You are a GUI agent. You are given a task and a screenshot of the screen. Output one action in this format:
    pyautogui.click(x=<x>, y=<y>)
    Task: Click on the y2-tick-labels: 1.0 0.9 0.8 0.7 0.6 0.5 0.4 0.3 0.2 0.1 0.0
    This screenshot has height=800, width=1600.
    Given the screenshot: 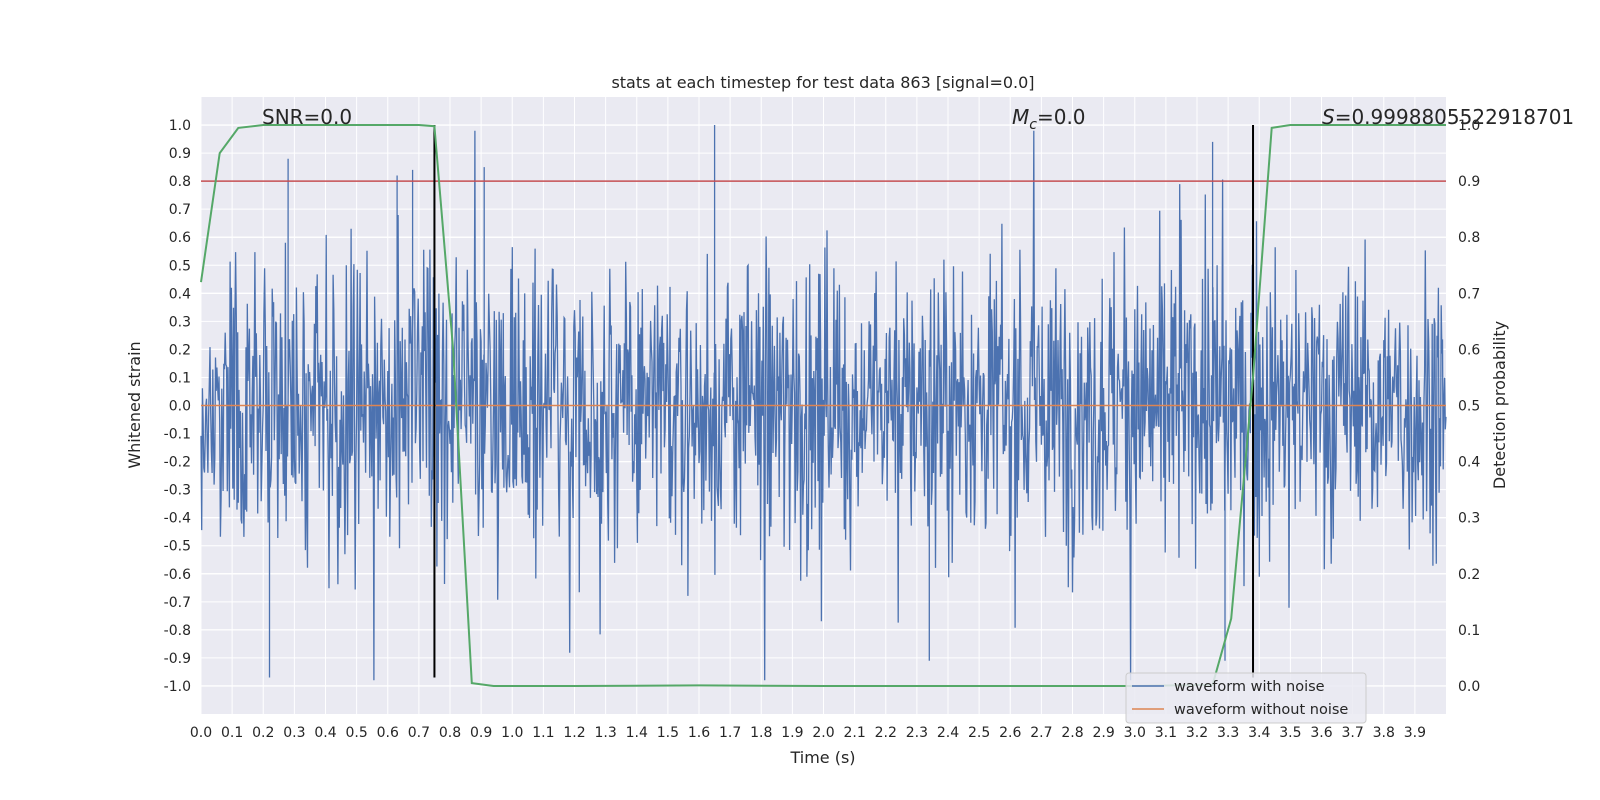 What is the action you would take?
    pyautogui.click(x=1469, y=406)
    